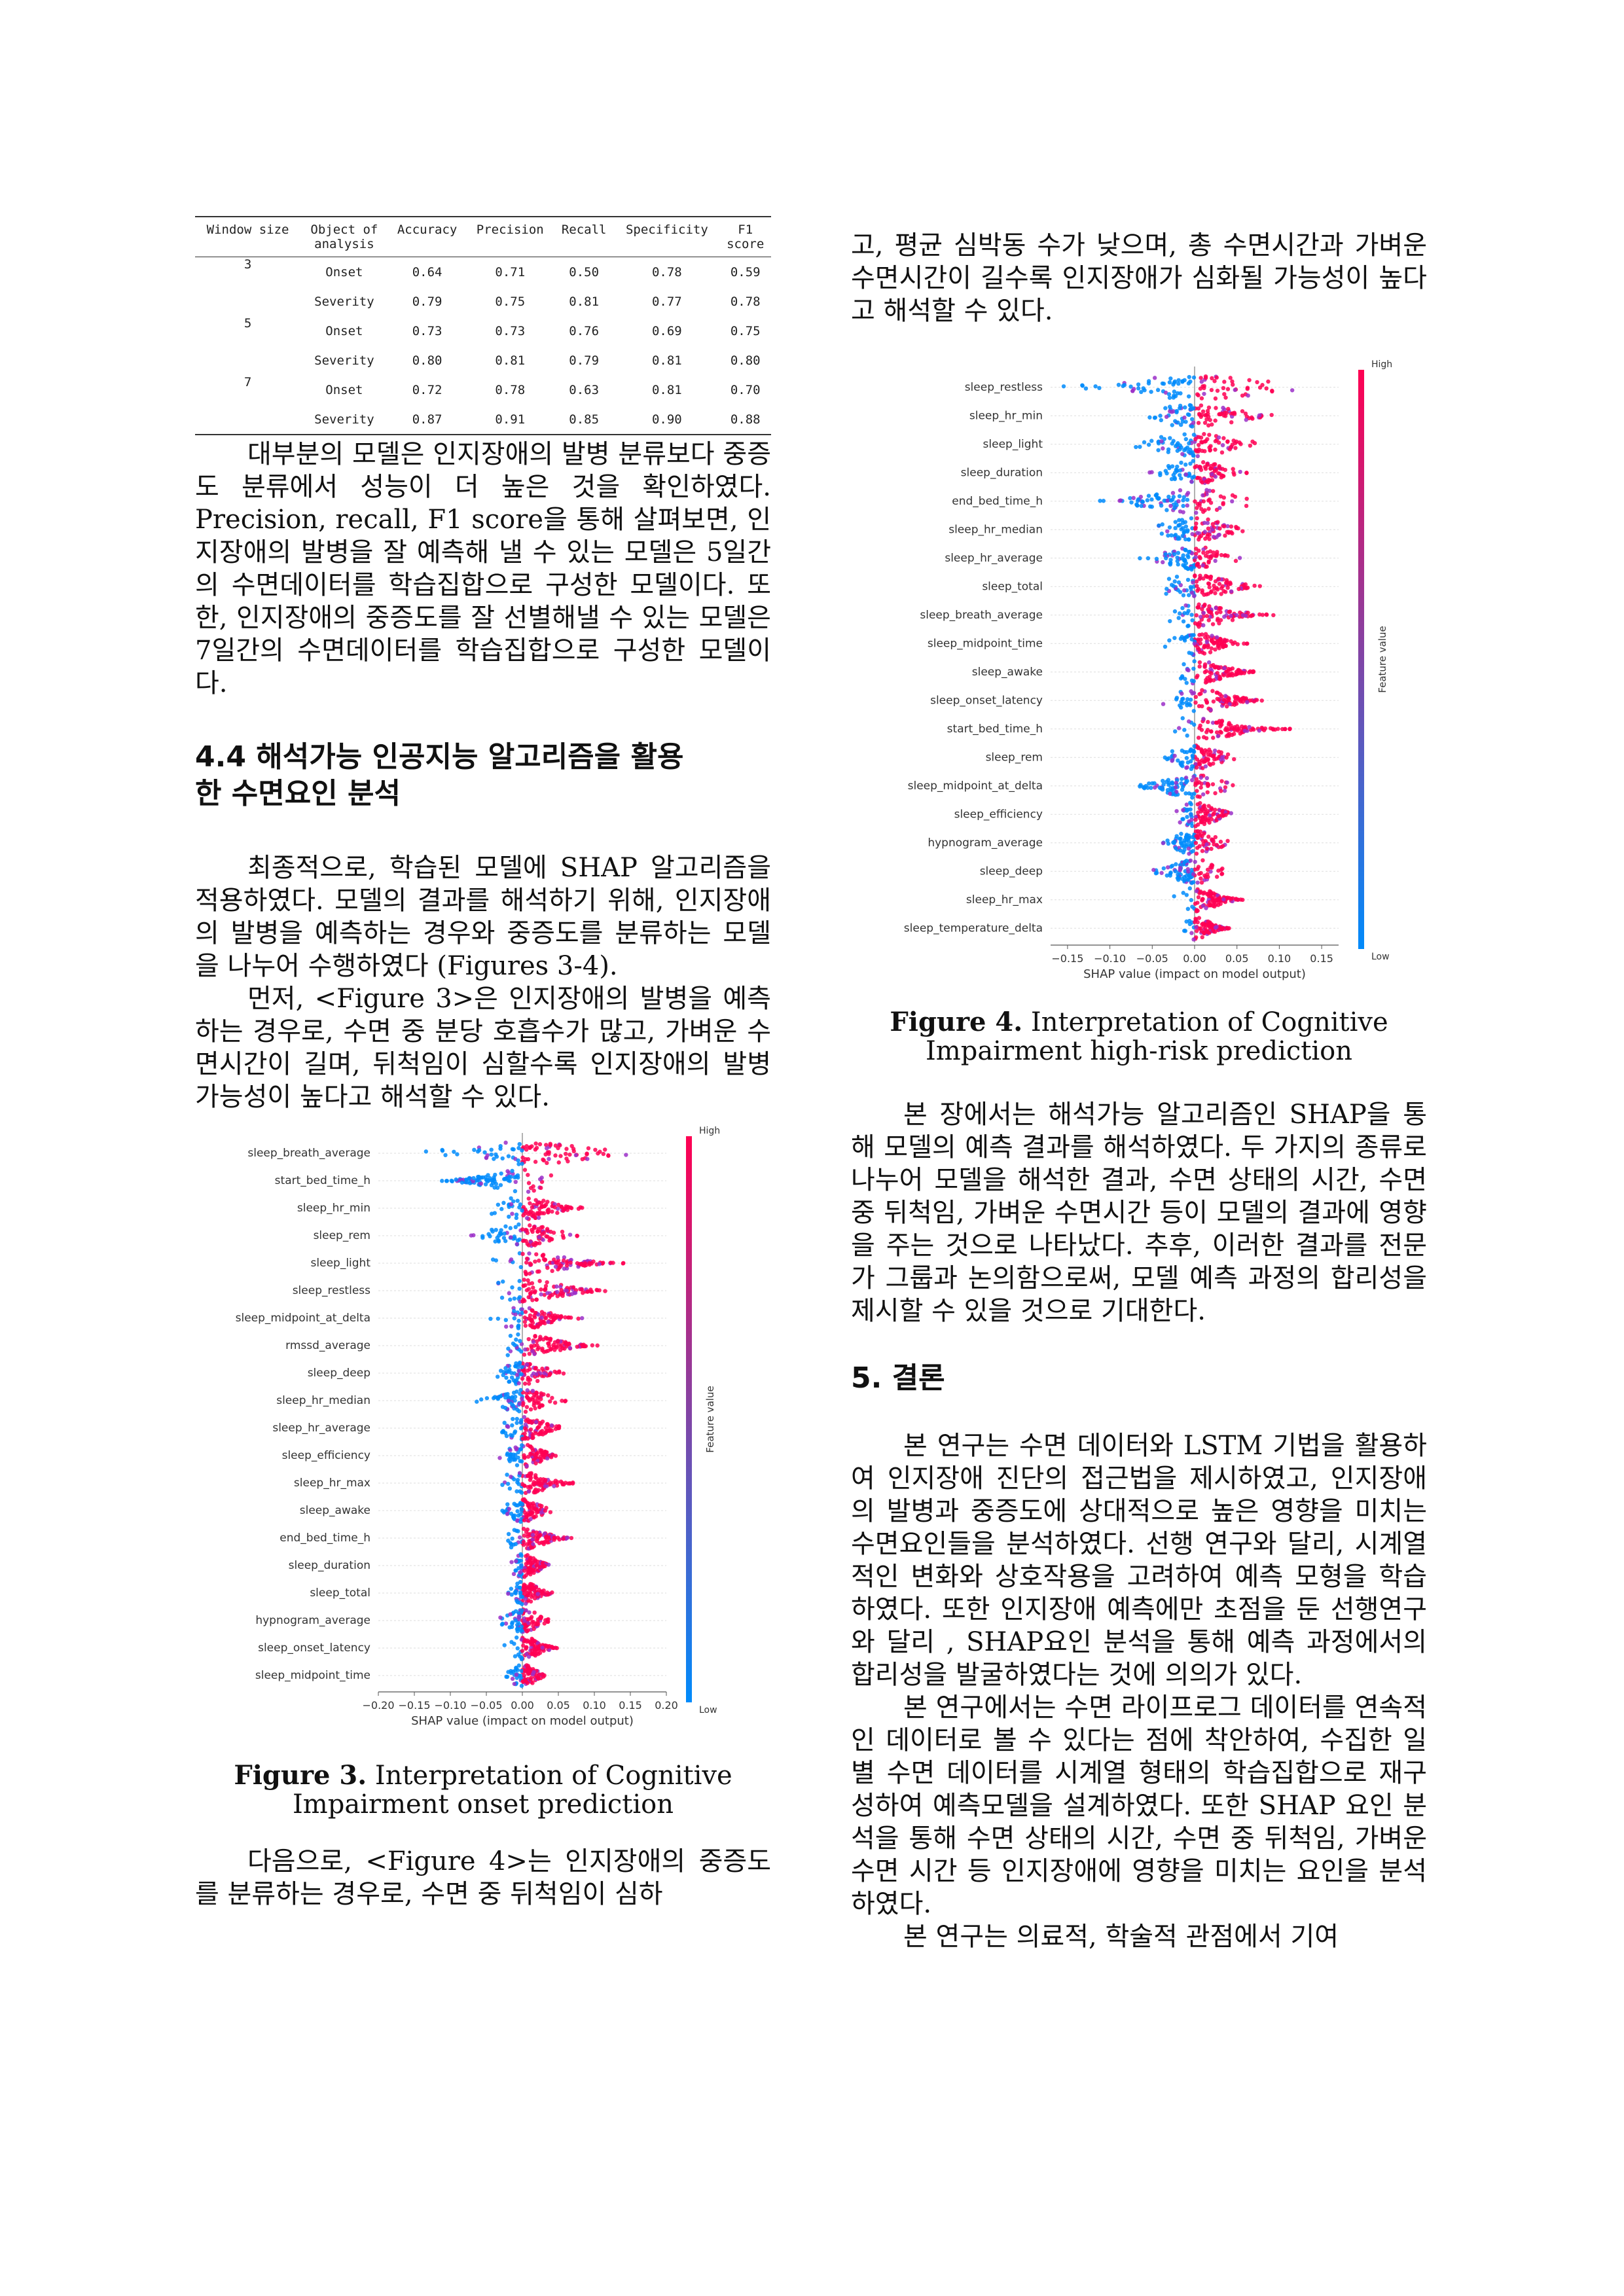  Describe the element at coordinates (1152, 958) in the screenshot. I see `x-tick-label: −0.05` at that location.